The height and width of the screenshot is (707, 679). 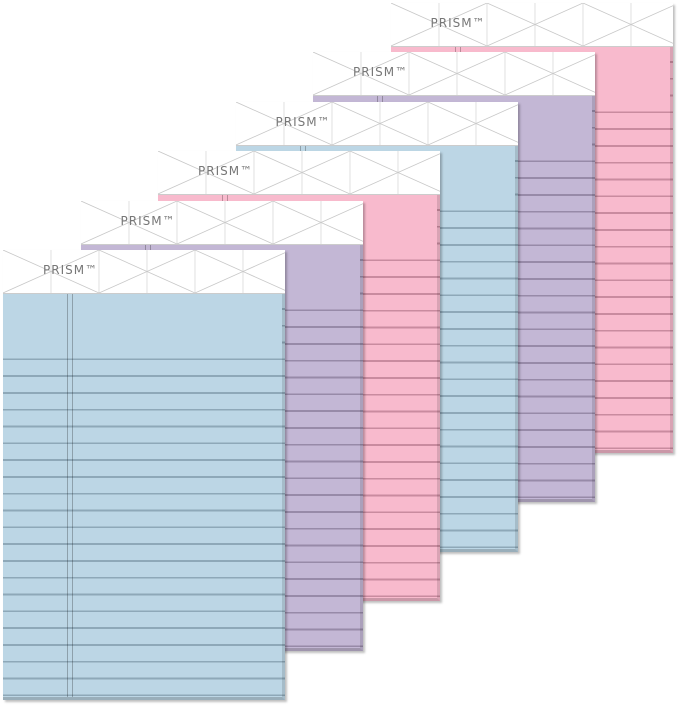 I want to click on margin-line, so click(x=70, y=495).